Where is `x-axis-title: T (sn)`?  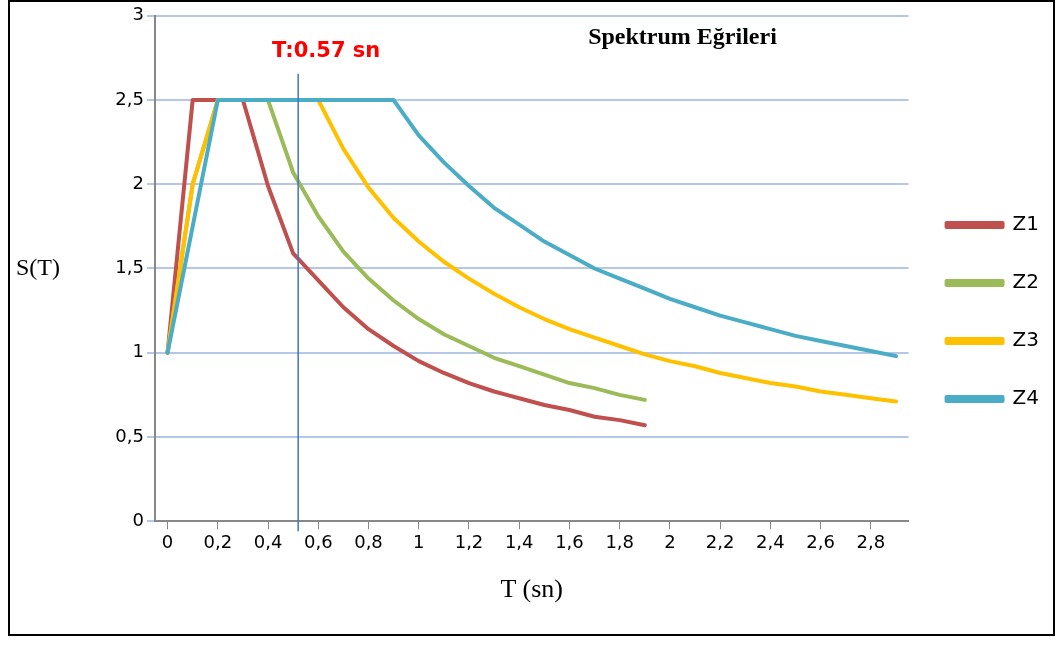
x-axis-title: T (sn) is located at coordinates (531, 589).